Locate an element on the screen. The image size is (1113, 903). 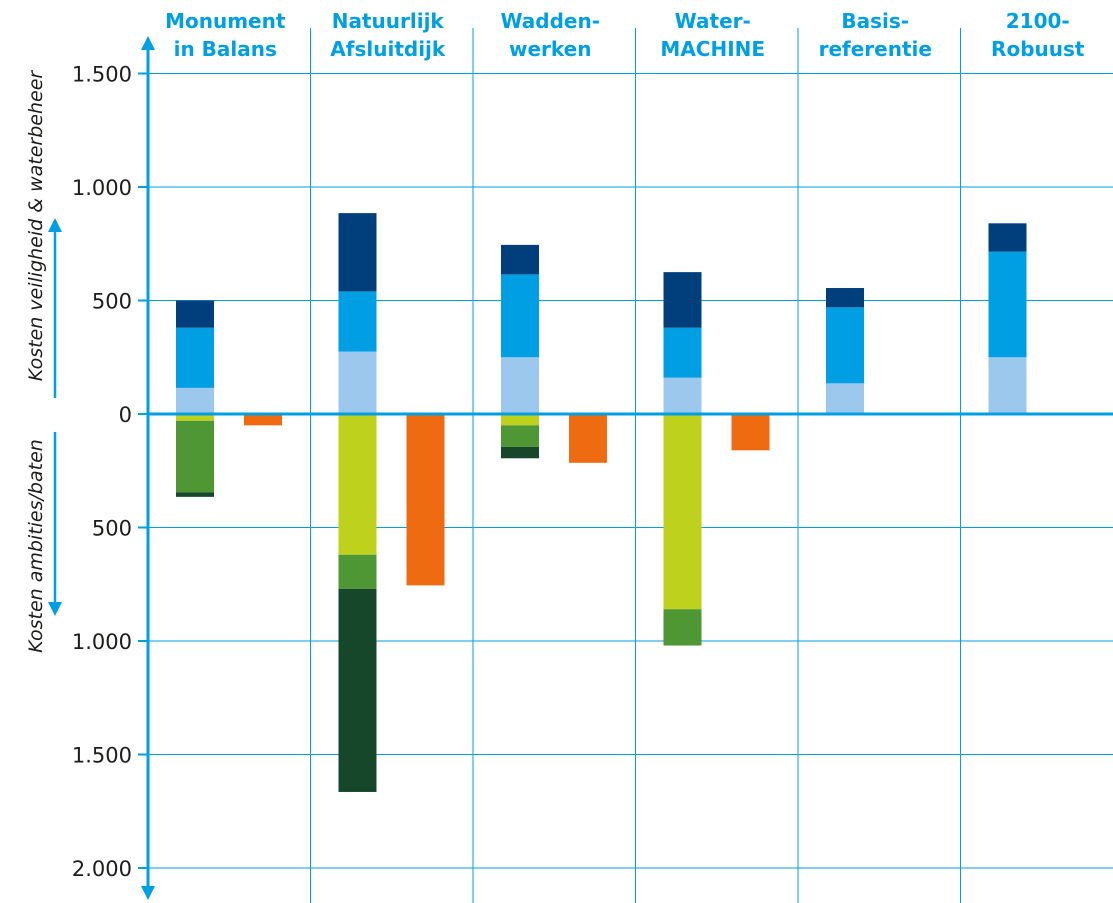
category-label: Monument in Balans is located at coordinates (225, 35).